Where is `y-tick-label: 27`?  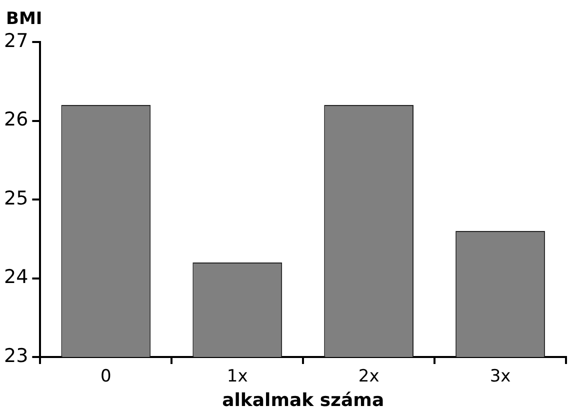 y-tick-label: 27 is located at coordinates (16, 41).